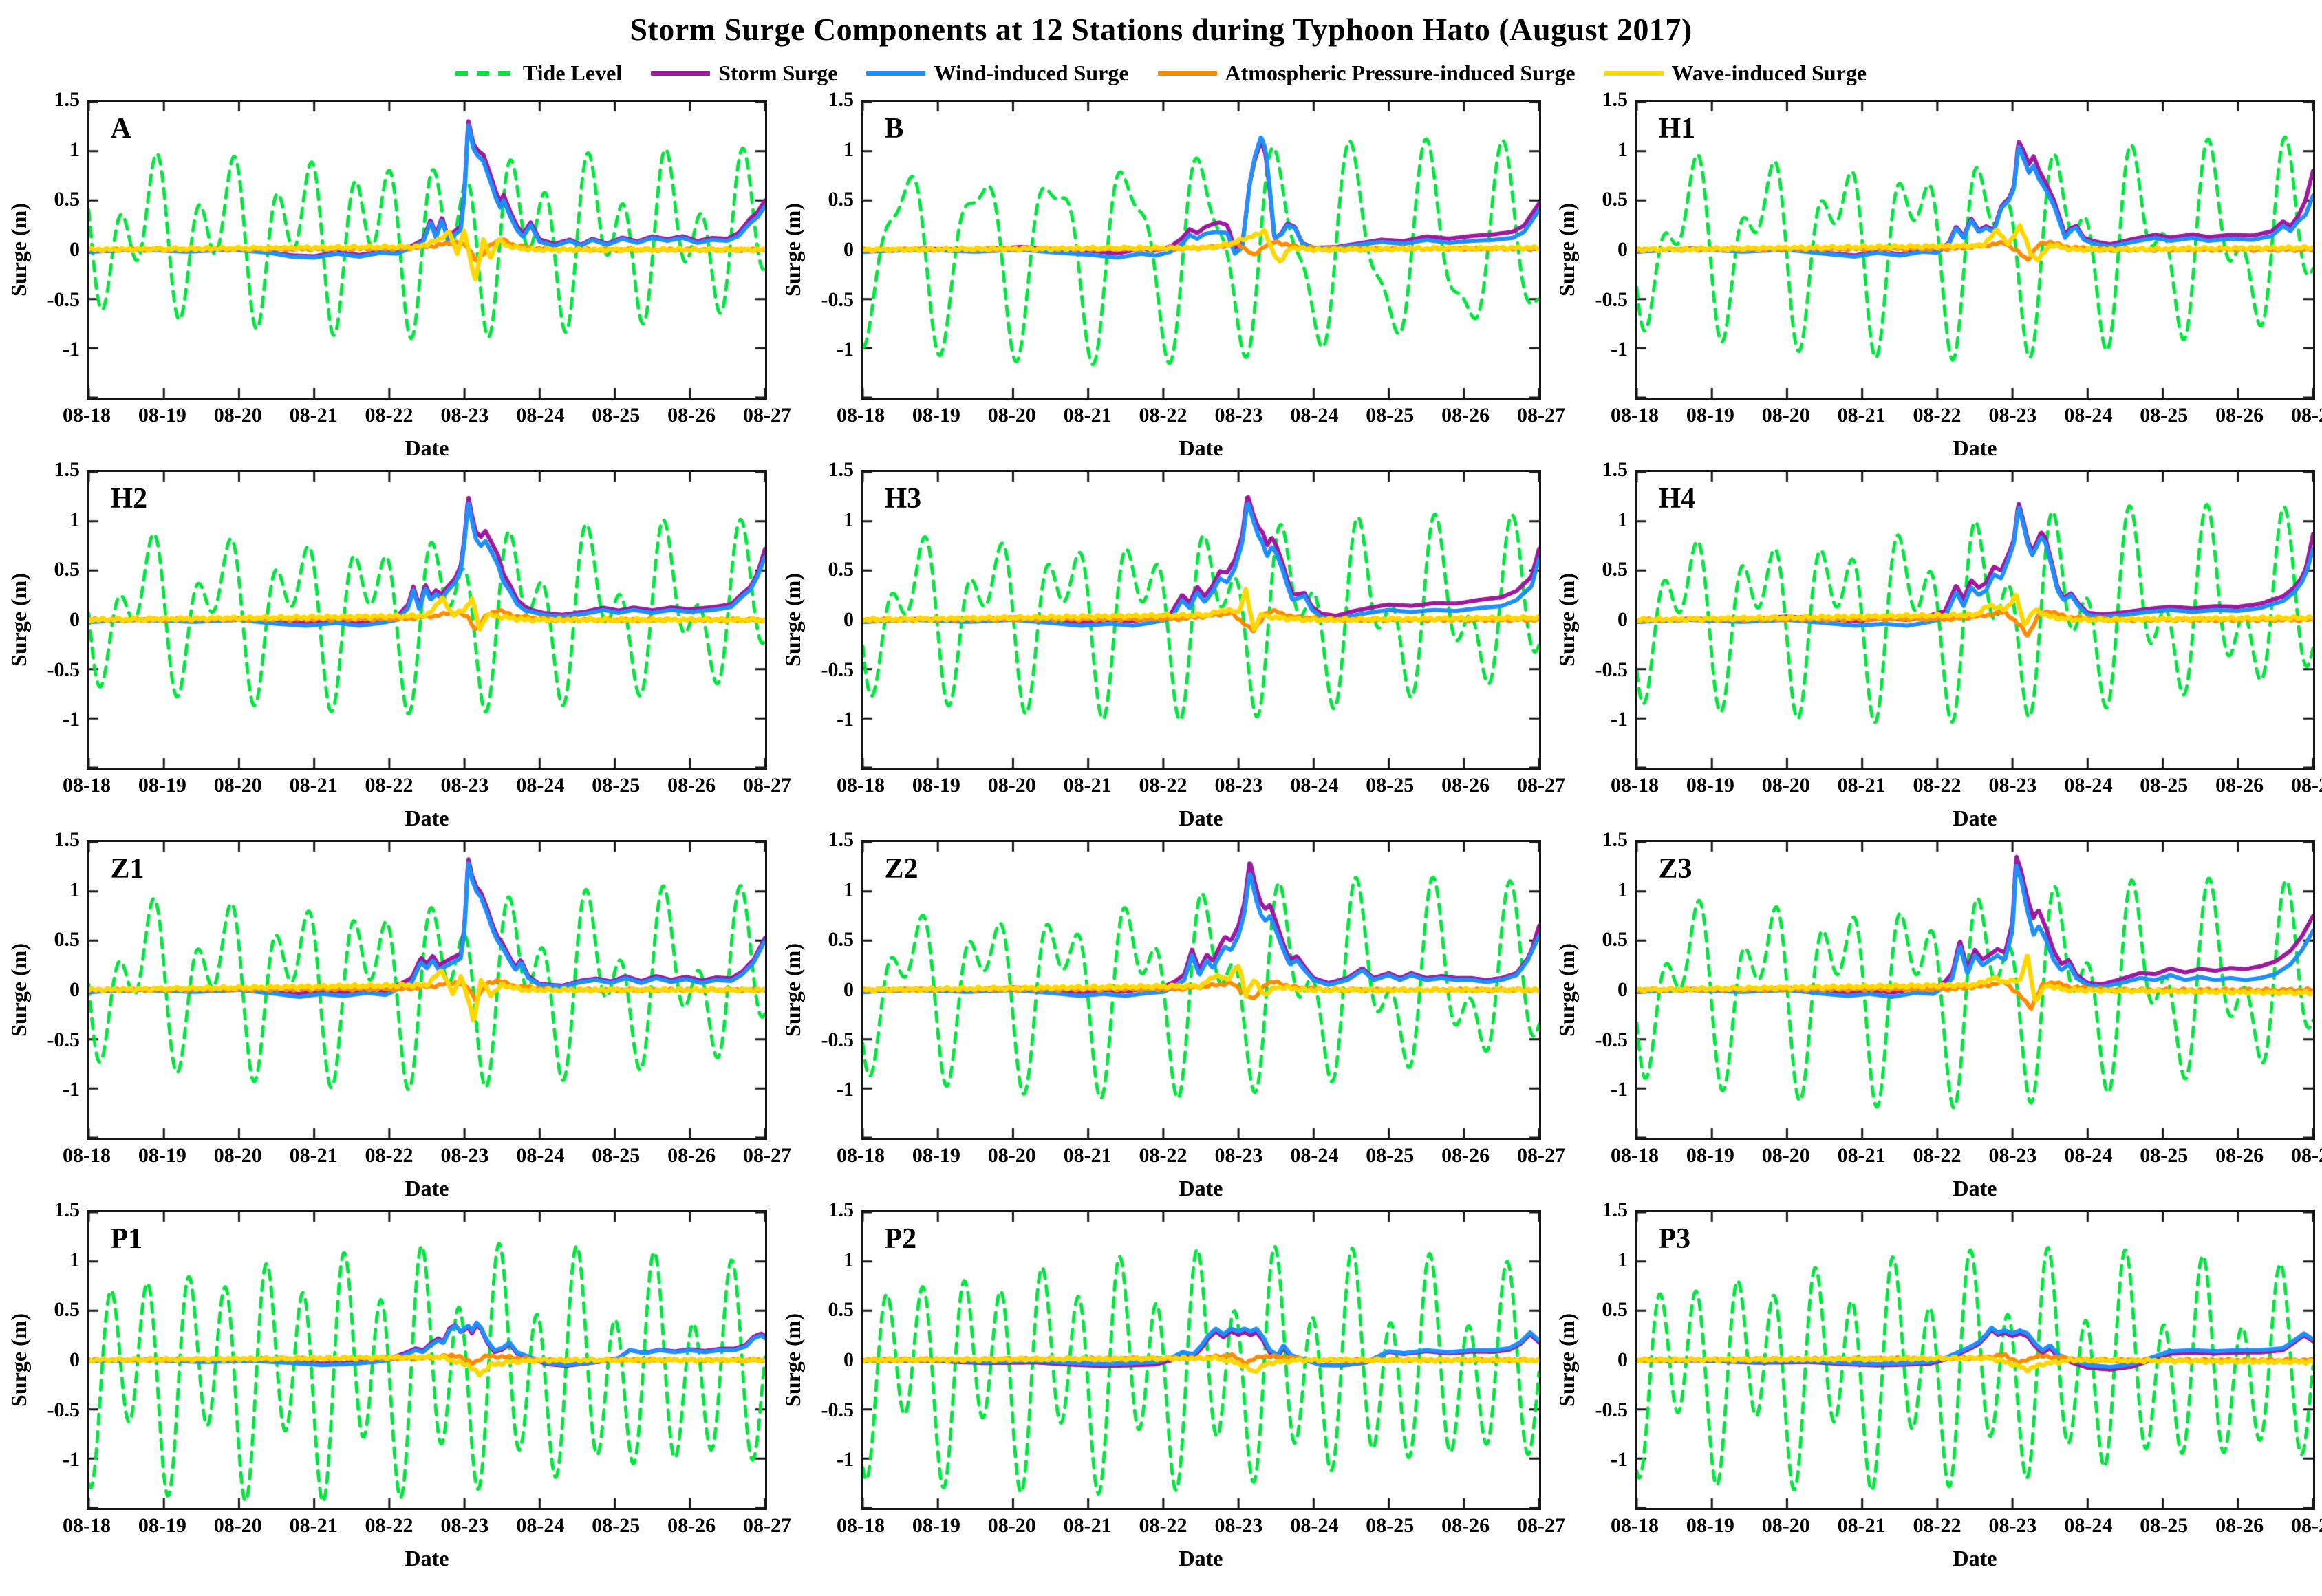  I want to click on plot-box: H3, so click(1201, 620).